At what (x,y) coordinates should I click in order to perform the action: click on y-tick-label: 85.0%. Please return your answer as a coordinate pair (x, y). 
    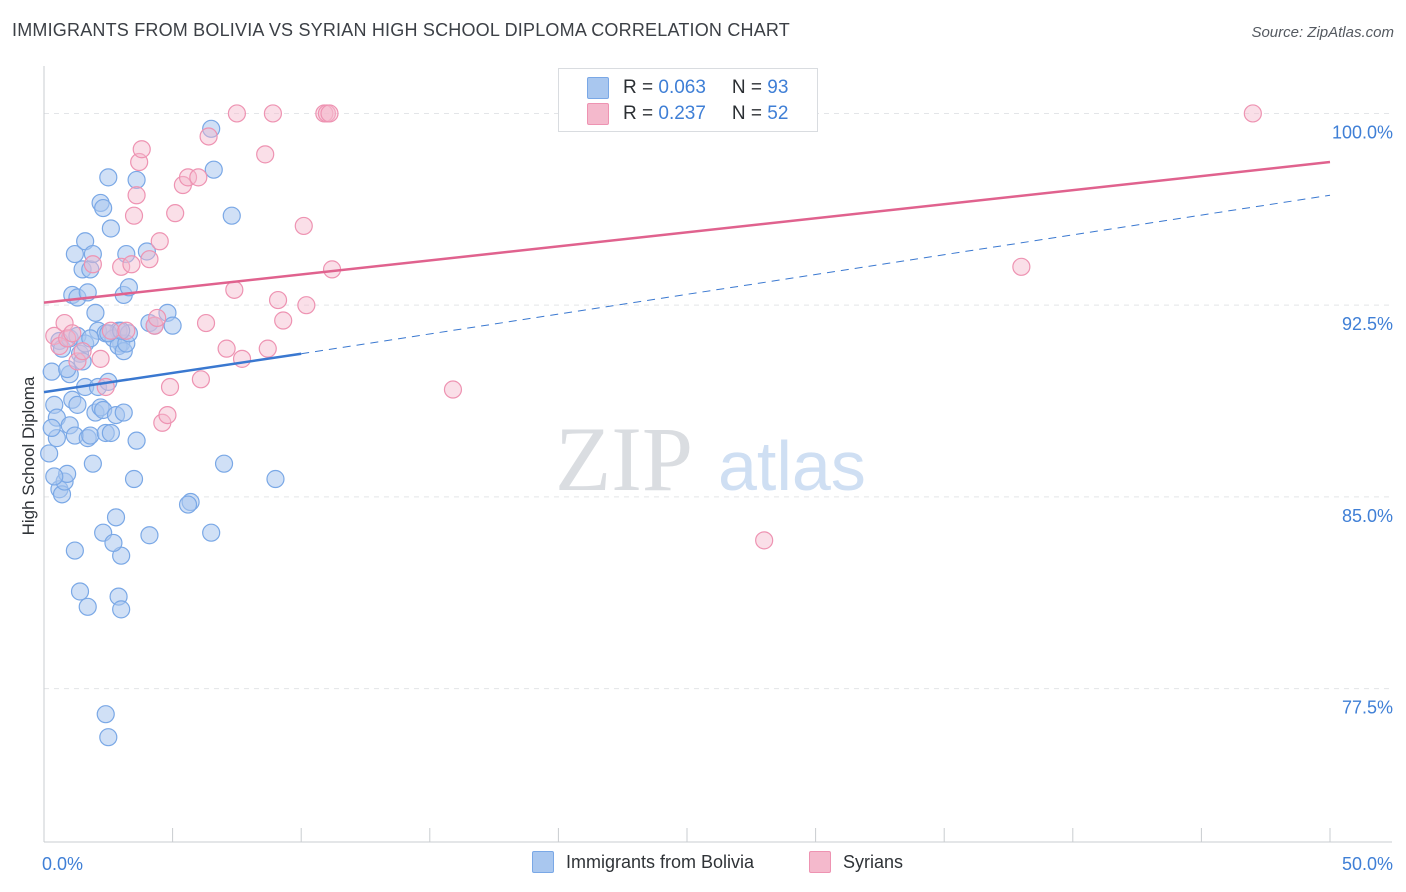
    Looking at the image, I should click on (1367, 516).